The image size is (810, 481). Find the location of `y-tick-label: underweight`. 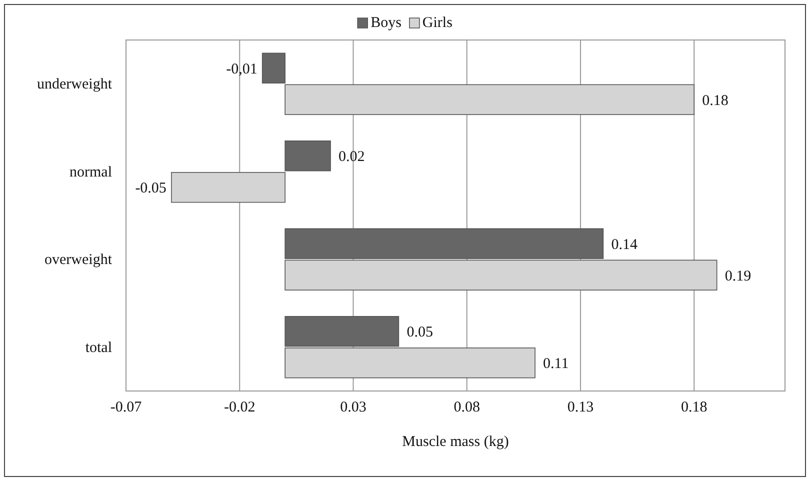

y-tick-label: underweight is located at coordinates (75, 84).